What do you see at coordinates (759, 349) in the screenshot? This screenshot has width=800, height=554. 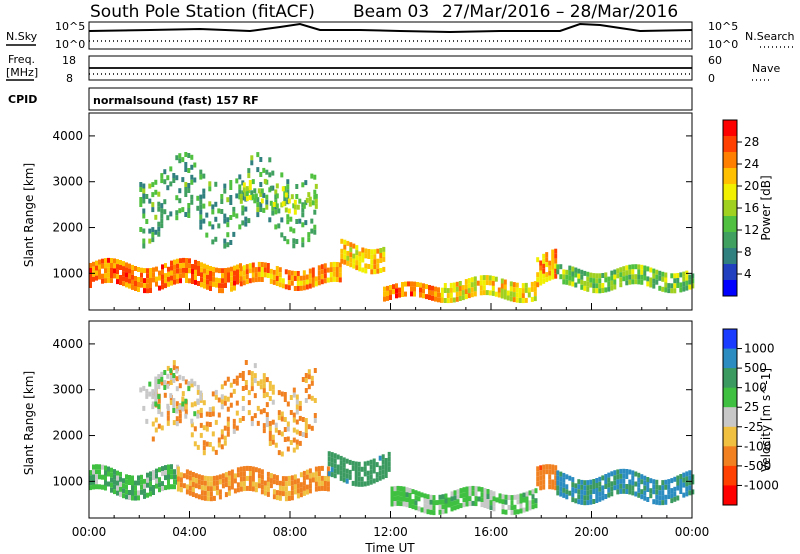 I see `colorbar-tick-label: 1000` at bounding box center [759, 349].